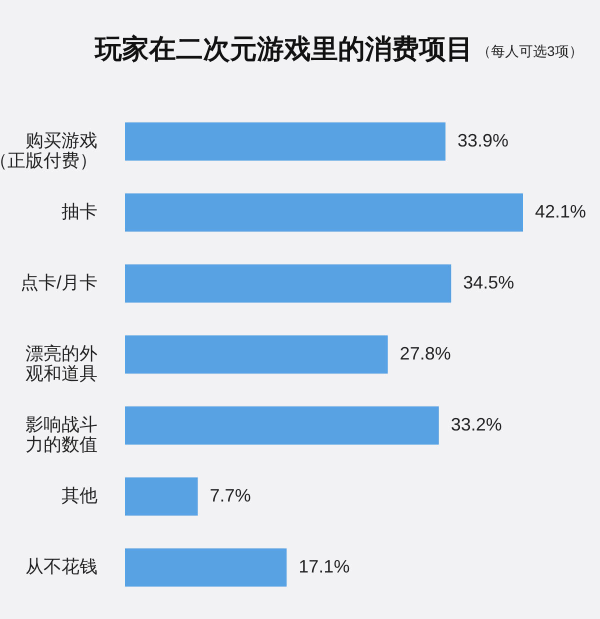 This screenshot has width=600, height=619. Describe the element at coordinates (530, 51) in the screenshot. I see `chart-subtitle: （每人可选3项）` at that location.